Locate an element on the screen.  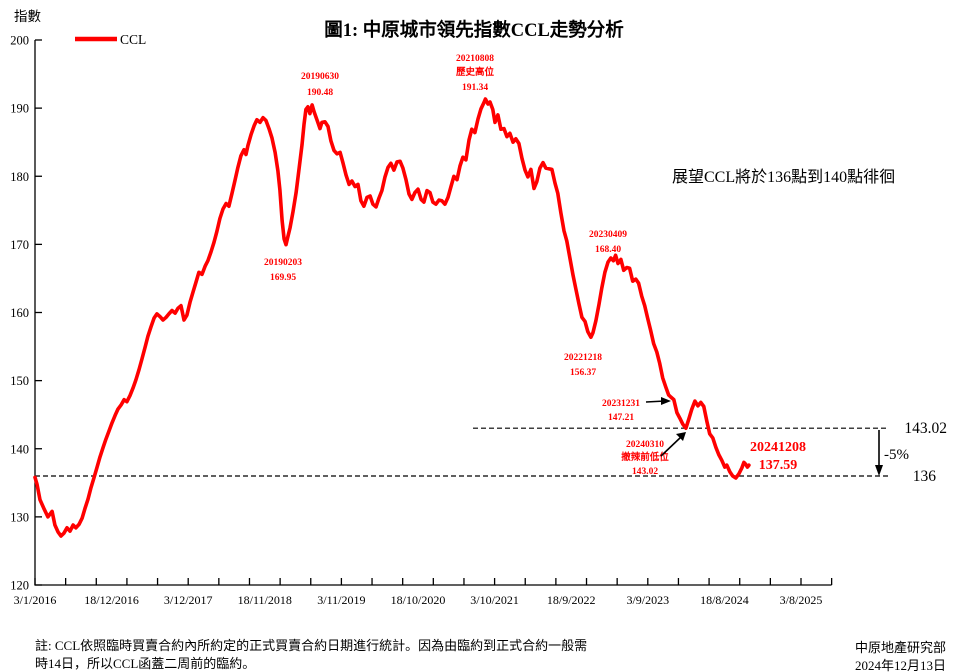
annotation-20190630-date: 20190630 is located at coordinates (320, 77).